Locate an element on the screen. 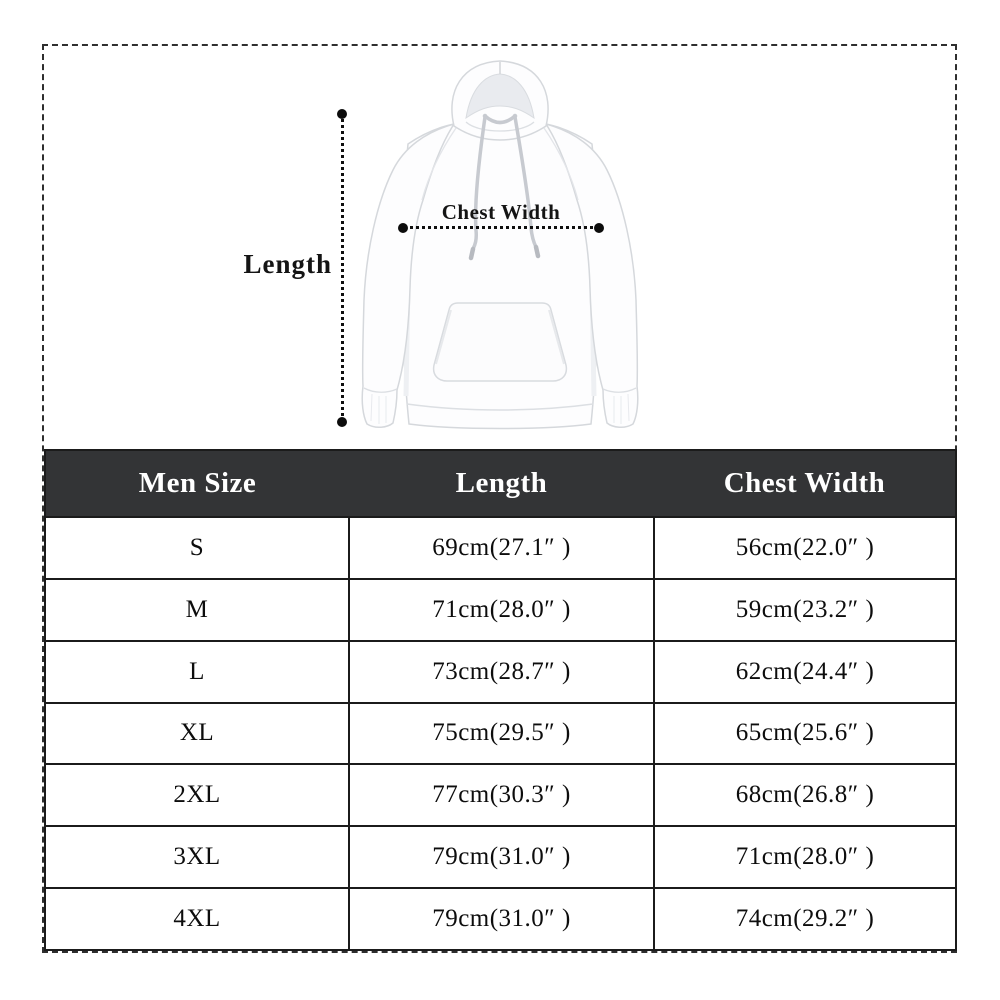  length-cell: 73cm(28.7″ ) is located at coordinates (501, 671).